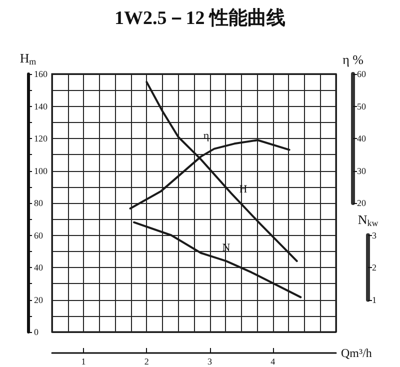  What do you see at coordinates (41, 106) in the screenshot?
I see `y-tick-label: 140` at bounding box center [41, 106].